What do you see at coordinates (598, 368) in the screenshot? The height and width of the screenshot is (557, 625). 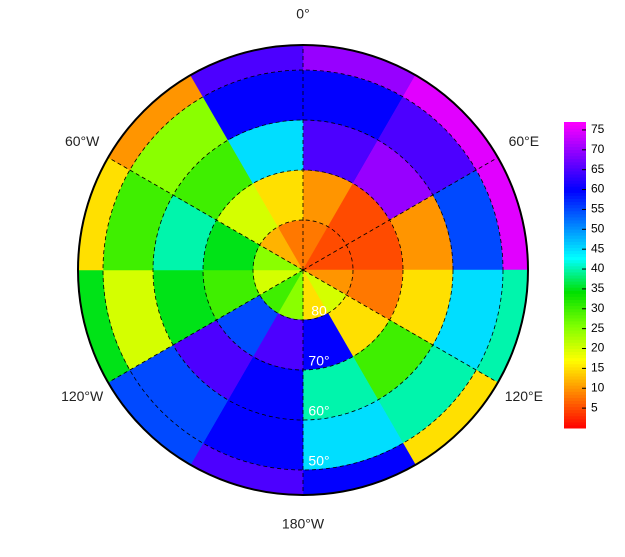 I see `colorbar-label: 15` at bounding box center [598, 368].